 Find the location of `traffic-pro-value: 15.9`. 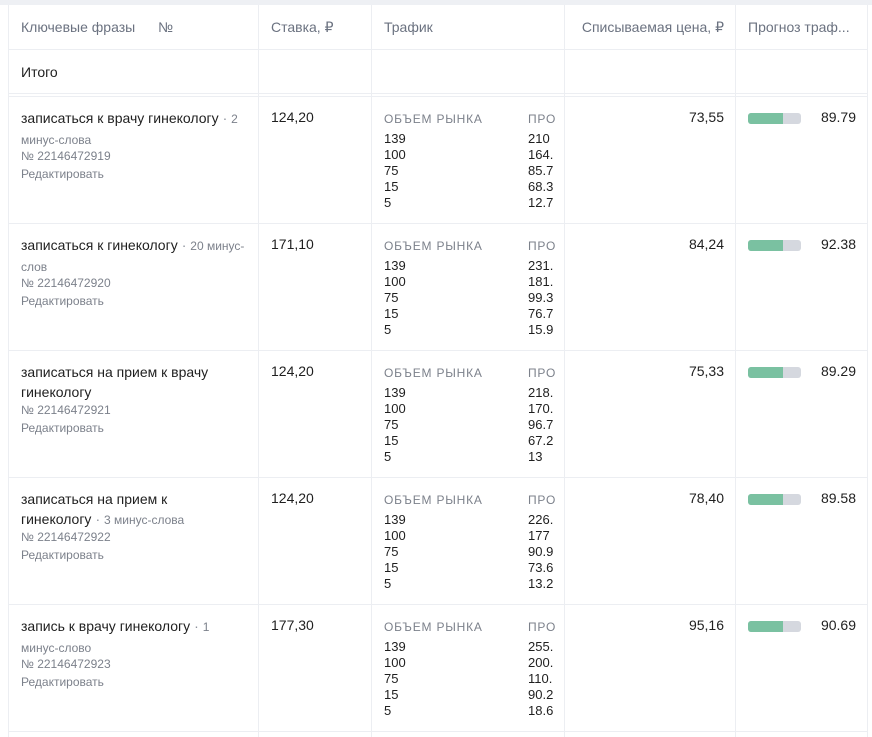

traffic-pro-value: 15.9 is located at coordinates (541, 329).